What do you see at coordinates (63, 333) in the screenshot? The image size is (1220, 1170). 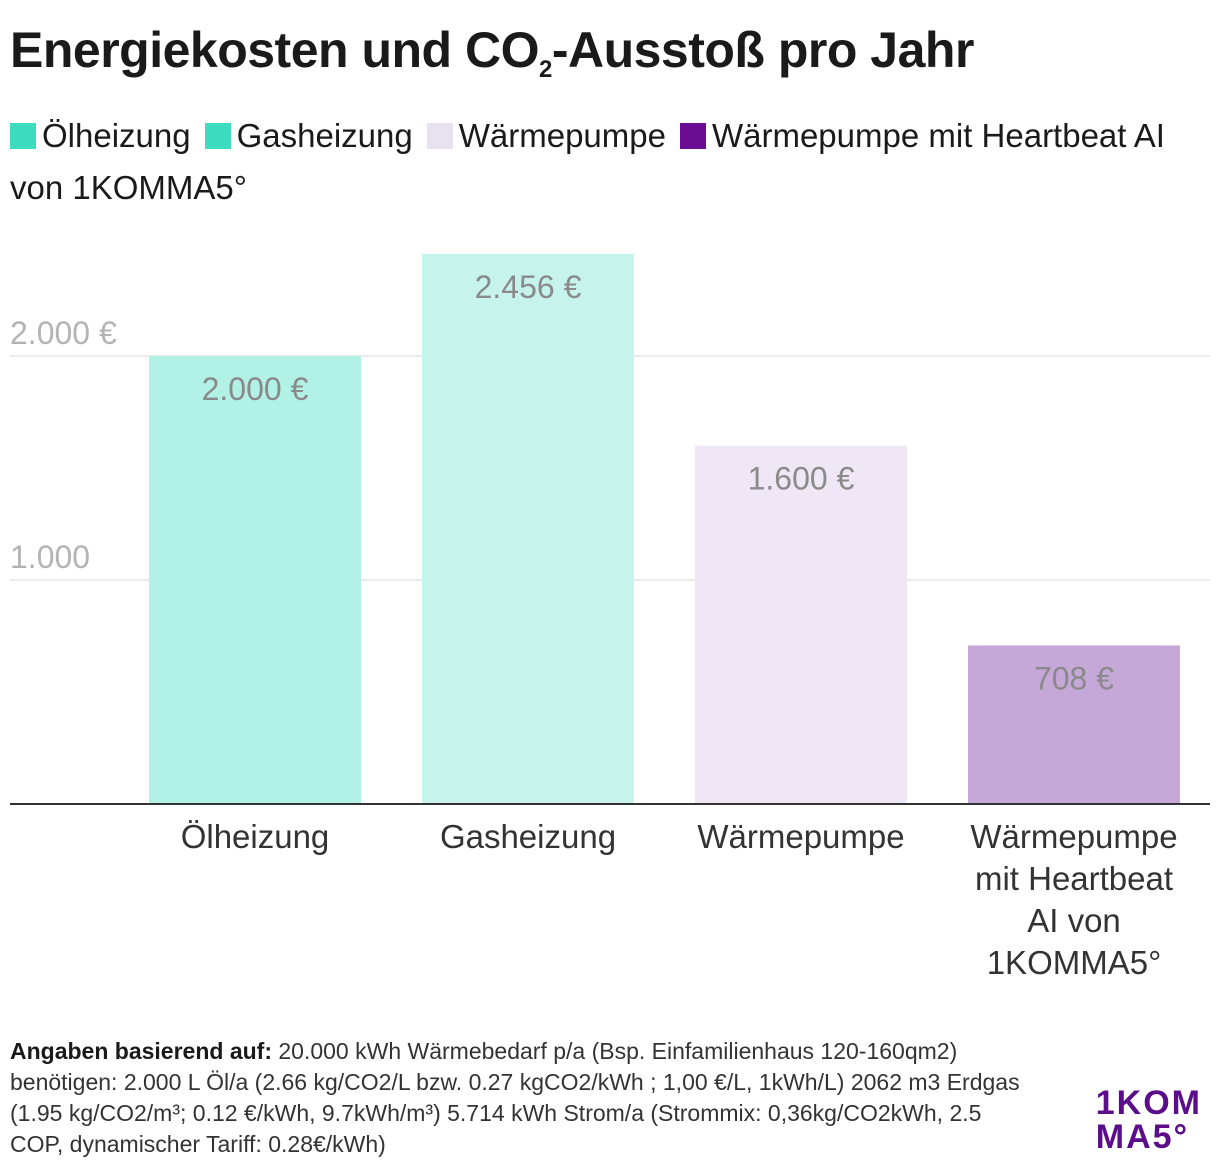 I see `y-tick-label: 2.000 €` at bounding box center [63, 333].